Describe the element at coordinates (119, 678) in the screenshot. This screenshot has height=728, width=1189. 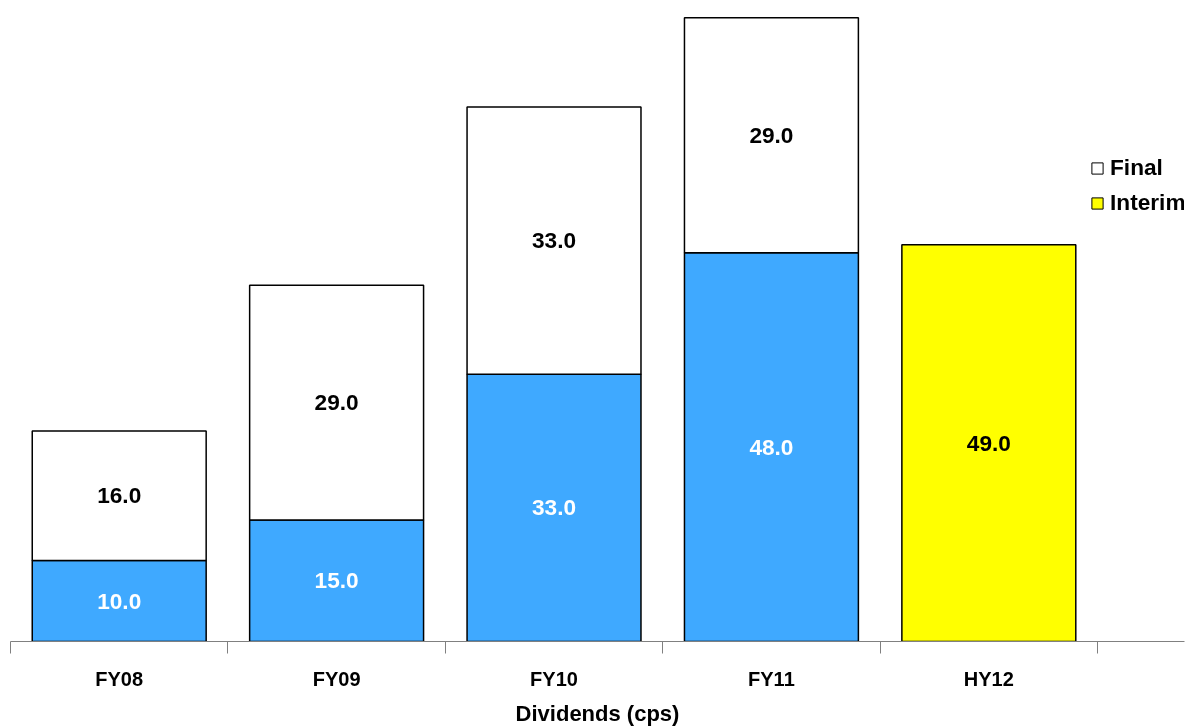
I see `x-tick-label: FY08` at that location.